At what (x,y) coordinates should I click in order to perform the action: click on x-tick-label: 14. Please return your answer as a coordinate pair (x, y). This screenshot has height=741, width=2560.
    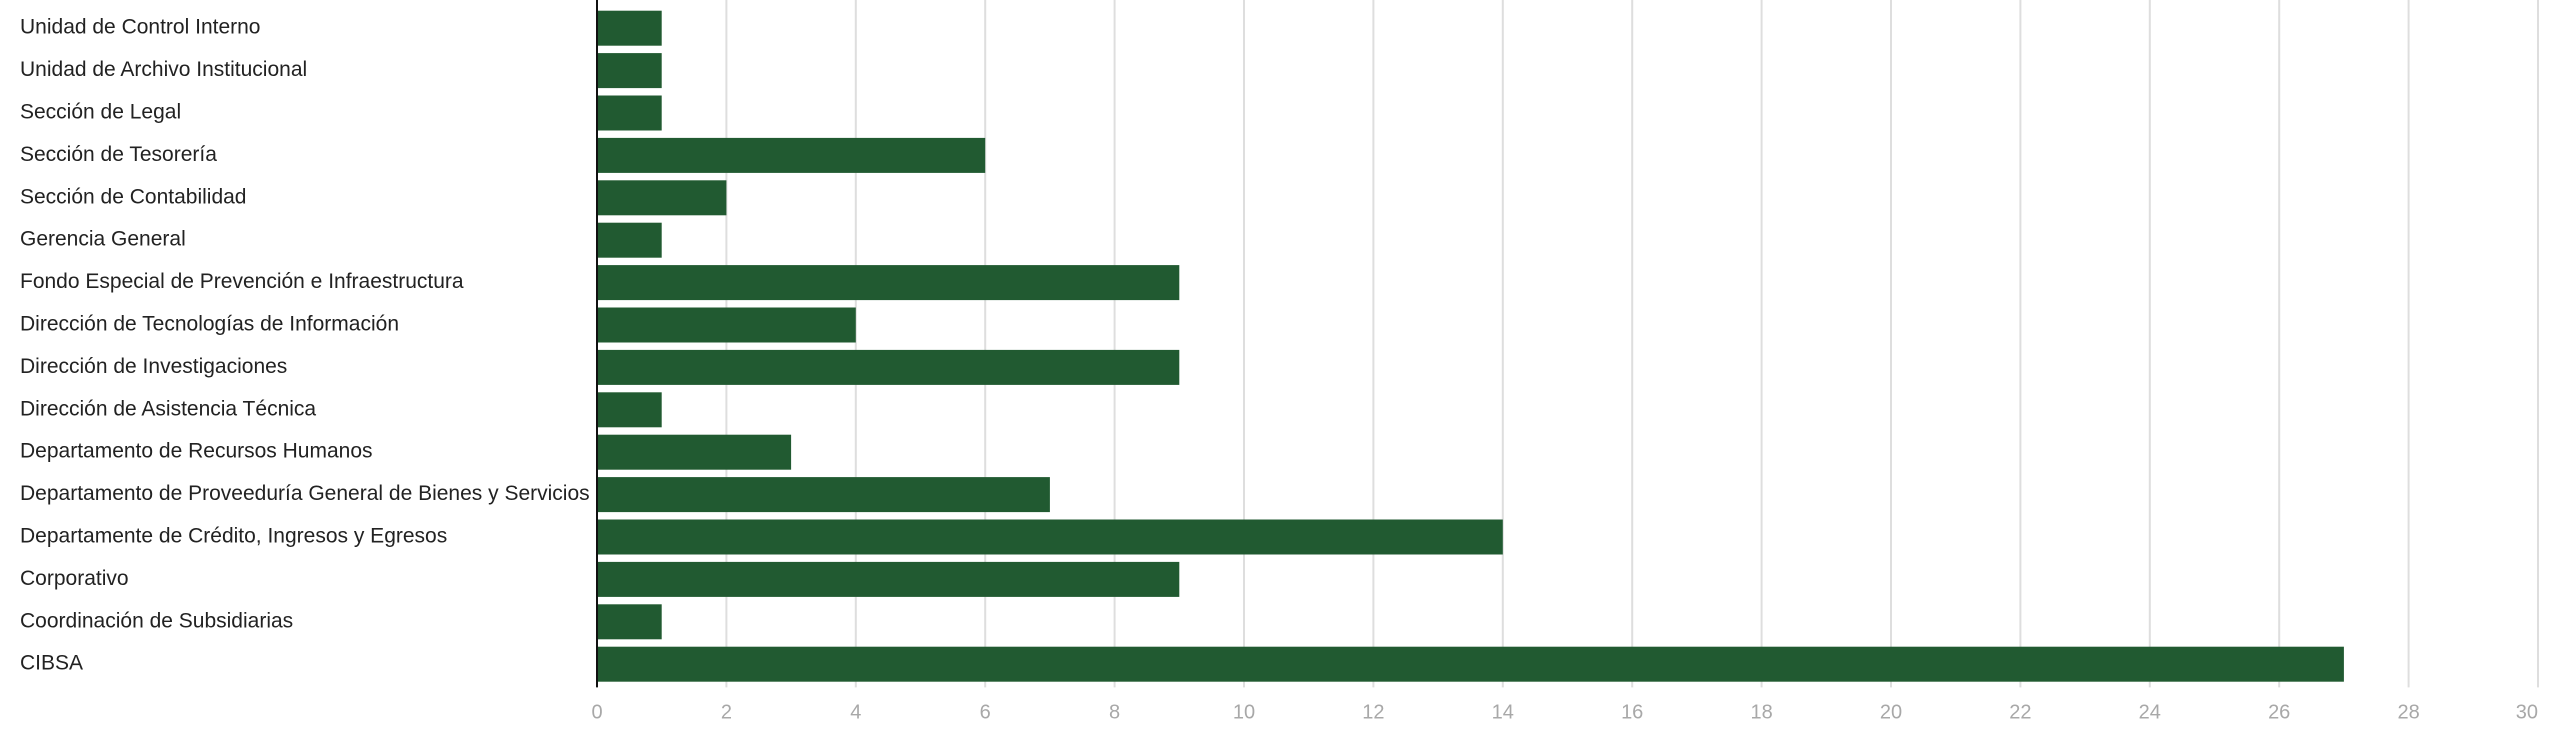
    Looking at the image, I should click on (1503, 712).